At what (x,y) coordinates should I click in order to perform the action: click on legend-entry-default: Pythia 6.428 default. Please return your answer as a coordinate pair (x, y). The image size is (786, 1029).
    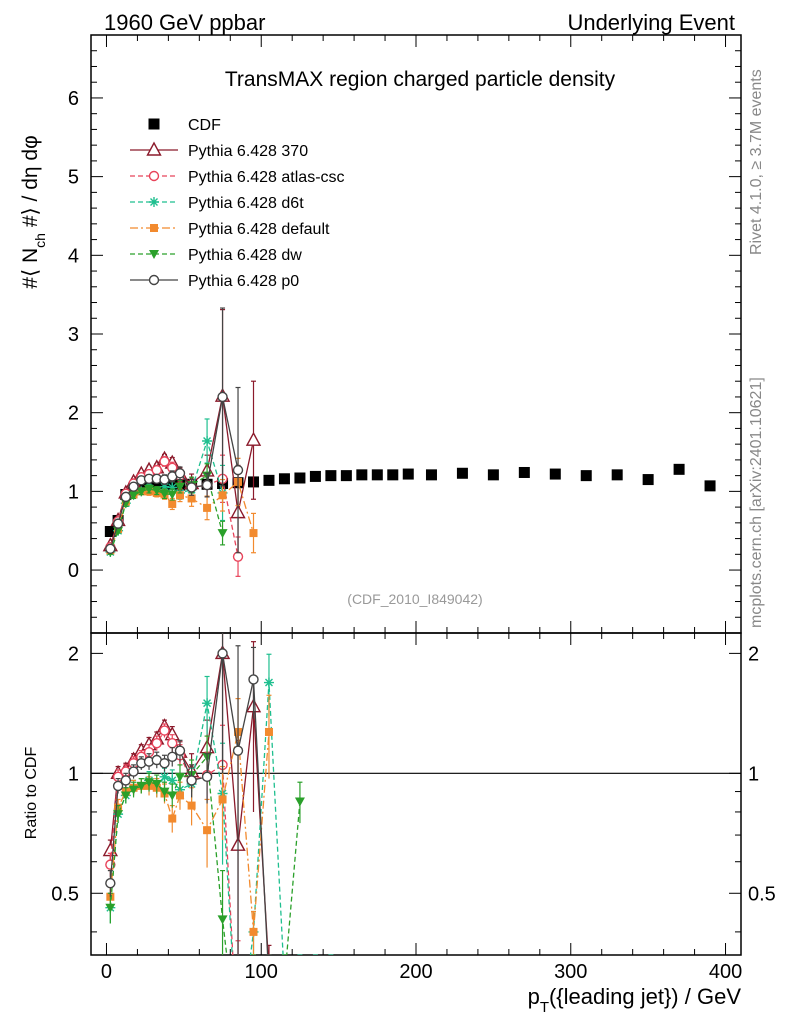
    Looking at the image, I should click on (230, 229).